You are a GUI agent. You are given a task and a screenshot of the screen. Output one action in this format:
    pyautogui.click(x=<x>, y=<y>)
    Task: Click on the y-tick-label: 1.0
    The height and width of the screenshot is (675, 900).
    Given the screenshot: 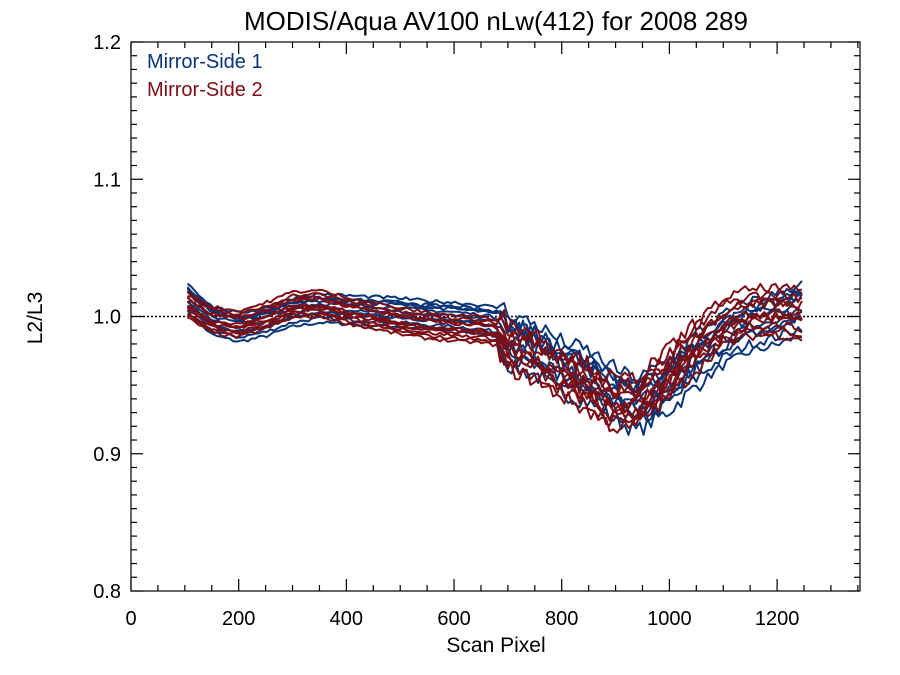 What is the action you would take?
    pyautogui.click(x=107, y=318)
    